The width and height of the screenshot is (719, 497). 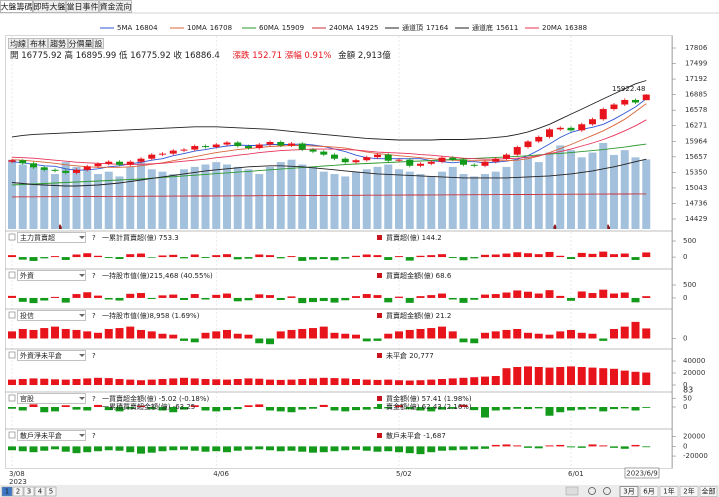 I want to click on zoom-in, so click(x=607, y=491).